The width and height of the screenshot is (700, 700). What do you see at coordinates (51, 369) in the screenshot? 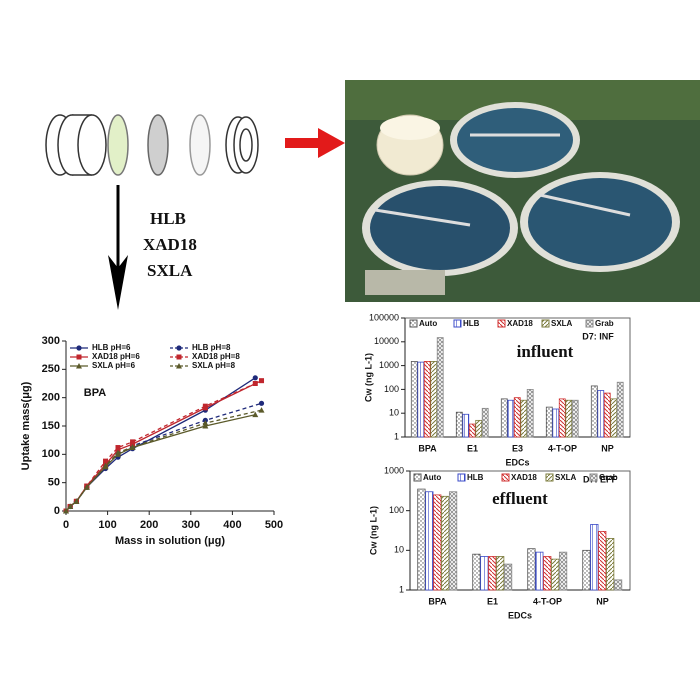
I see `y-tick-label: 250` at bounding box center [51, 369].